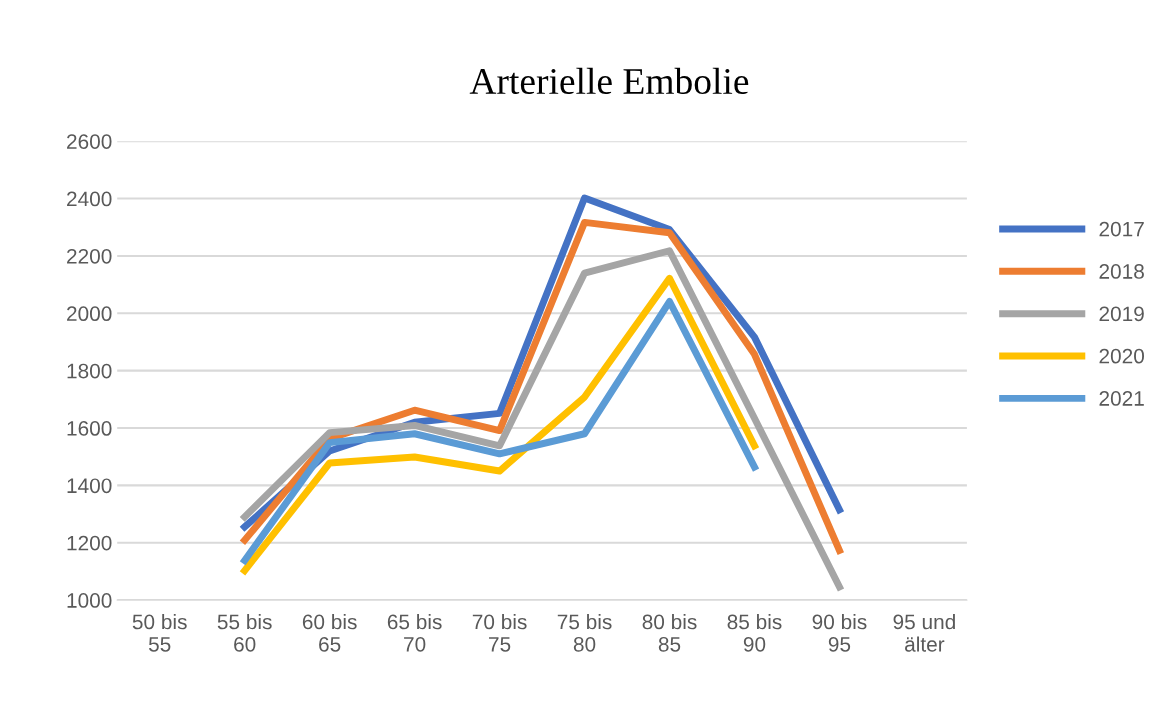 The image size is (1172, 706). I want to click on y-tick-label: 1600, so click(89, 428).